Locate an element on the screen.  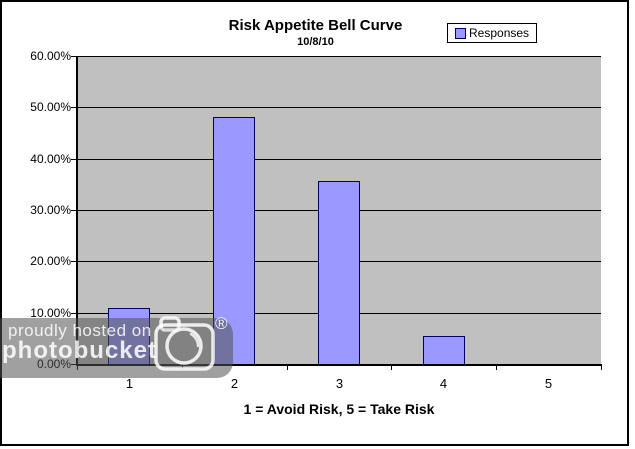
x-axis-label: 1 is located at coordinates (129, 383).